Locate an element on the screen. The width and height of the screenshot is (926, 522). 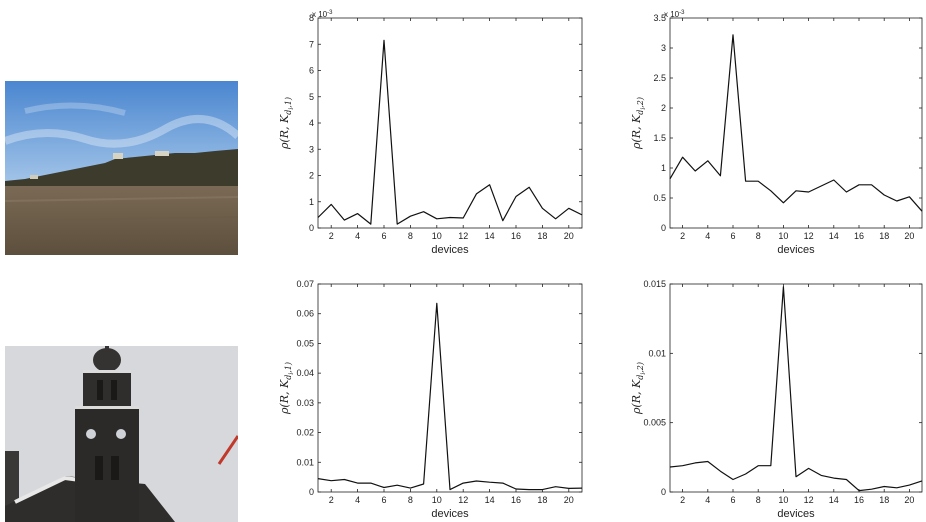
y-tick-label: 6 is located at coordinates (311, 71).